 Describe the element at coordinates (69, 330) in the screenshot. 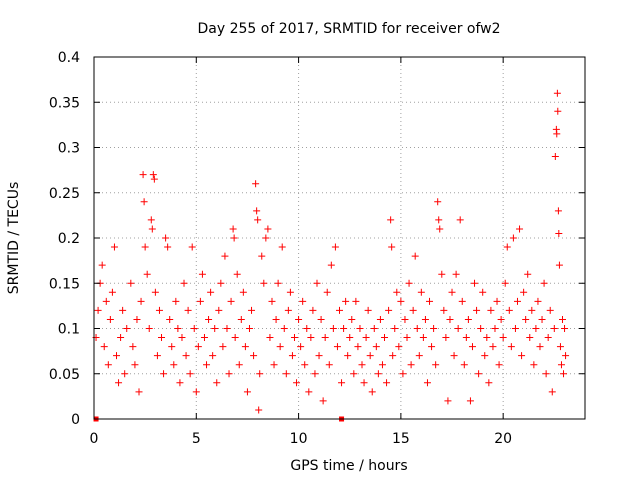

I see `y-tick-label: 0.1` at that location.